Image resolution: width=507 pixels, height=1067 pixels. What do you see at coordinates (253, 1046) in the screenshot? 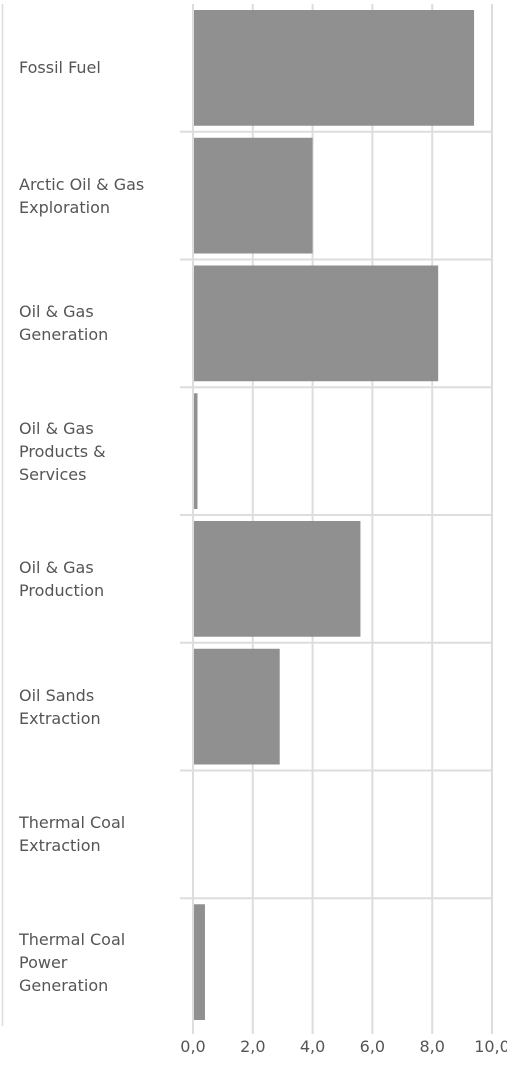
I see `x-tick-label: 2,0` at bounding box center [253, 1046].